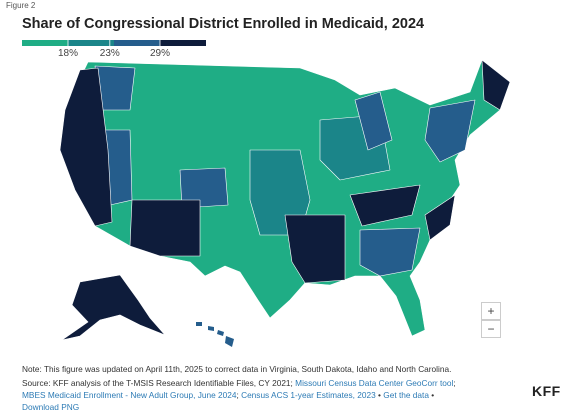  What do you see at coordinates (491, 311) in the screenshot?
I see `zoom-in: +` at bounding box center [491, 311].